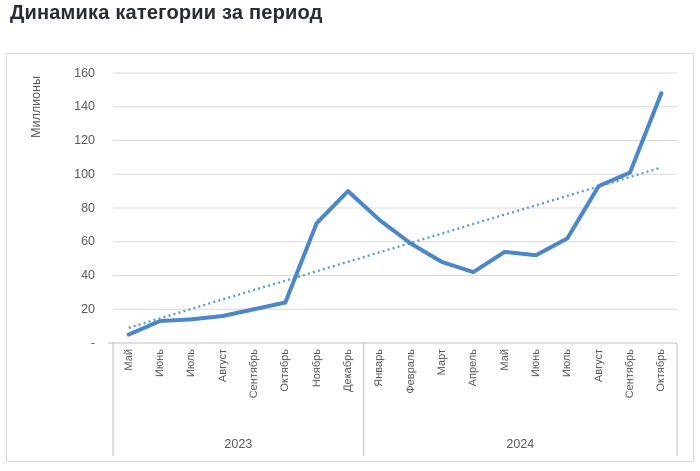 Image resolution: width=700 pixels, height=471 pixels. Describe the element at coordinates (316, 368) in the screenshot. I see `x-month-label: Ноябрь` at that location.